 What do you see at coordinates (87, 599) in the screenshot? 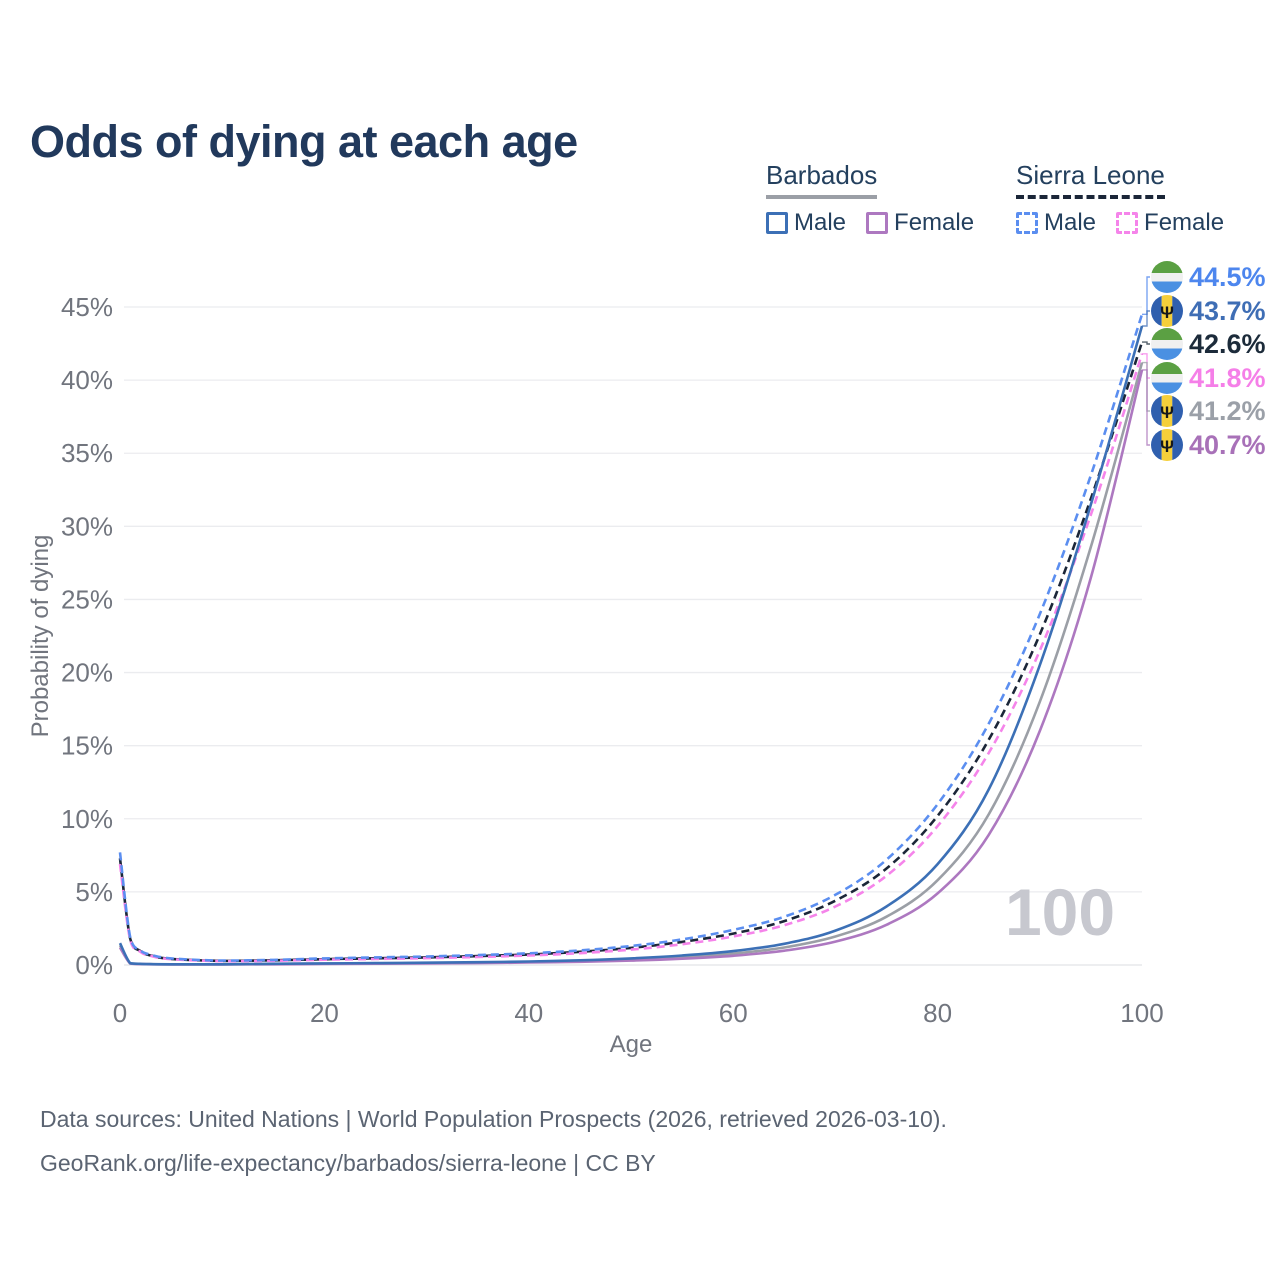
I see `y-tick-label: 25%` at bounding box center [87, 599].